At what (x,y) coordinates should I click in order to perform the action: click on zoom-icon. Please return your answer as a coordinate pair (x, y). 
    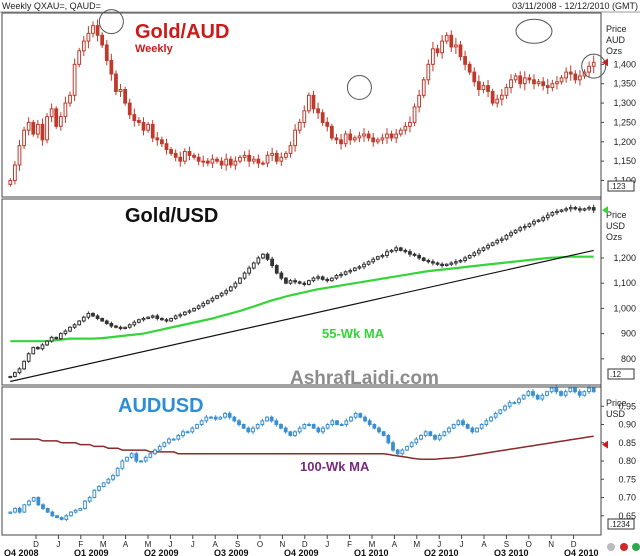
    Looking at the image, I should click on (624, 547).